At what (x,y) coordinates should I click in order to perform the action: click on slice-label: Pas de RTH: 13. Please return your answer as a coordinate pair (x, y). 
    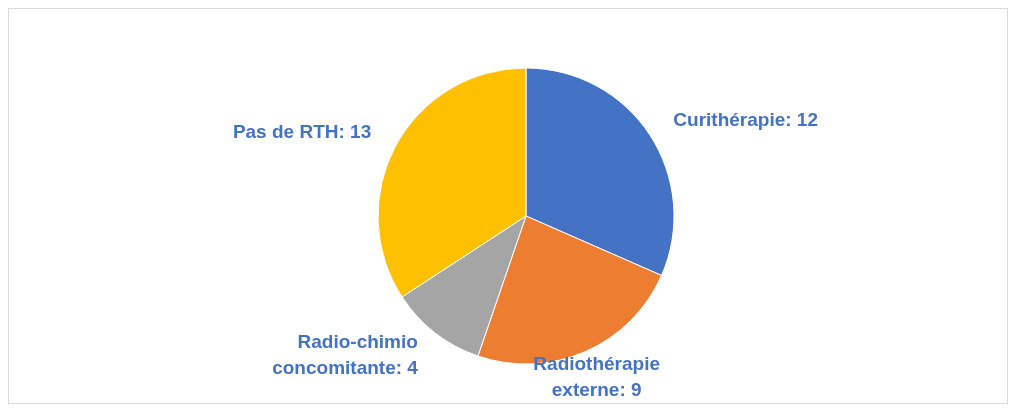
    Looking at the image, I should click on (302, 132).